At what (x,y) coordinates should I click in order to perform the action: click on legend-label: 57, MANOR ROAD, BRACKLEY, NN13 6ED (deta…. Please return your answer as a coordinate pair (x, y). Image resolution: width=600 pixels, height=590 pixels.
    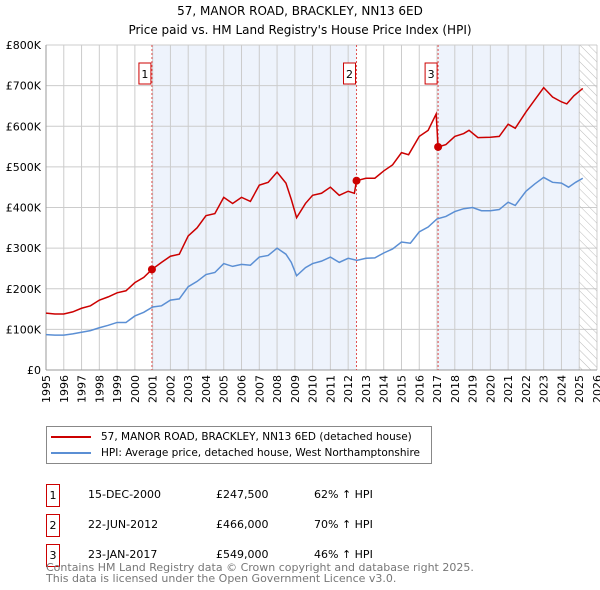
    Looking at the image, I should click on (256, 437).